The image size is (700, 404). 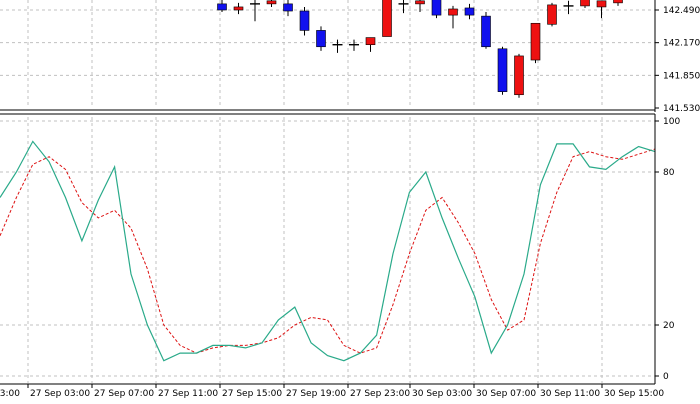 What do you see at coordinates (188, 394) in the screenshot?
I see `time-axis-label: 27 Sep 11:00` at bounding box center [188, 394].